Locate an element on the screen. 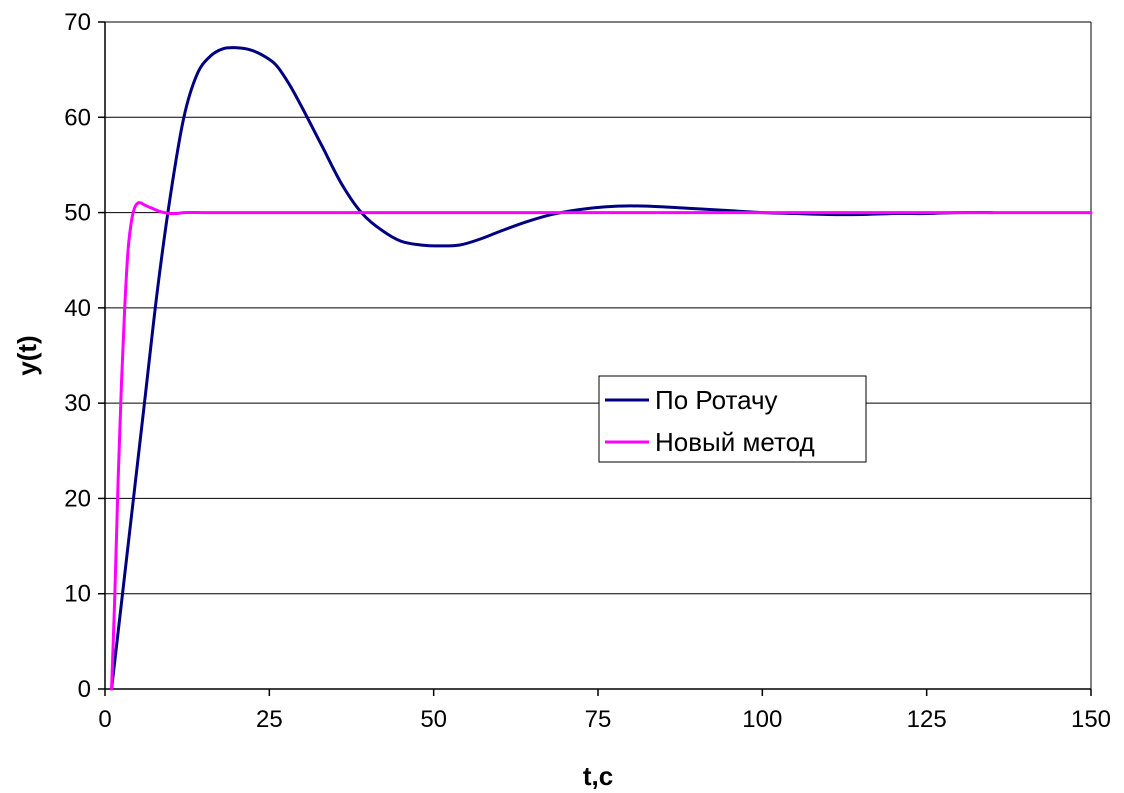 The image size is (1124, 793). x-tick-label: 75 is located at coordinates (598, 719).